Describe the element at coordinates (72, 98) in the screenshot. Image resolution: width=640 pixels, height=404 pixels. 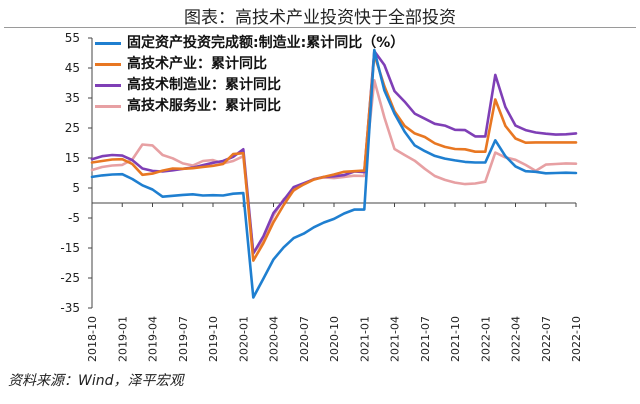
I see `y-tick-label: 35` at that location.